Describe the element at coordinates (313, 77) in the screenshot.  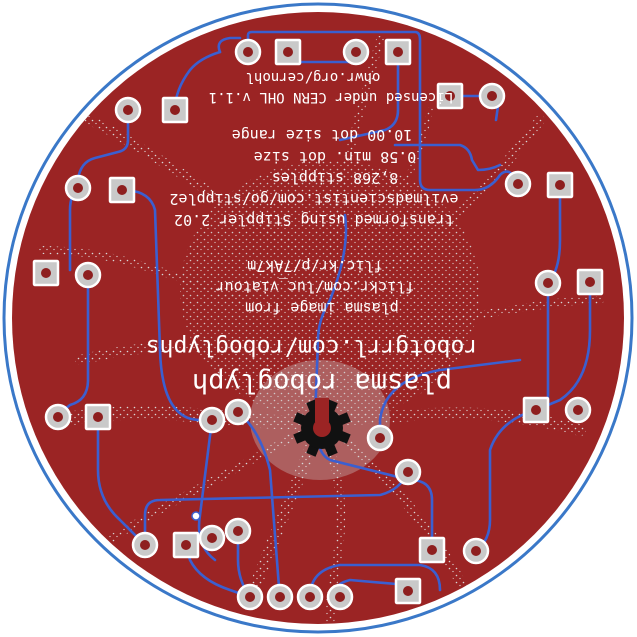
I see `silk-license-2: ohwr.org/cernohl` at that location.